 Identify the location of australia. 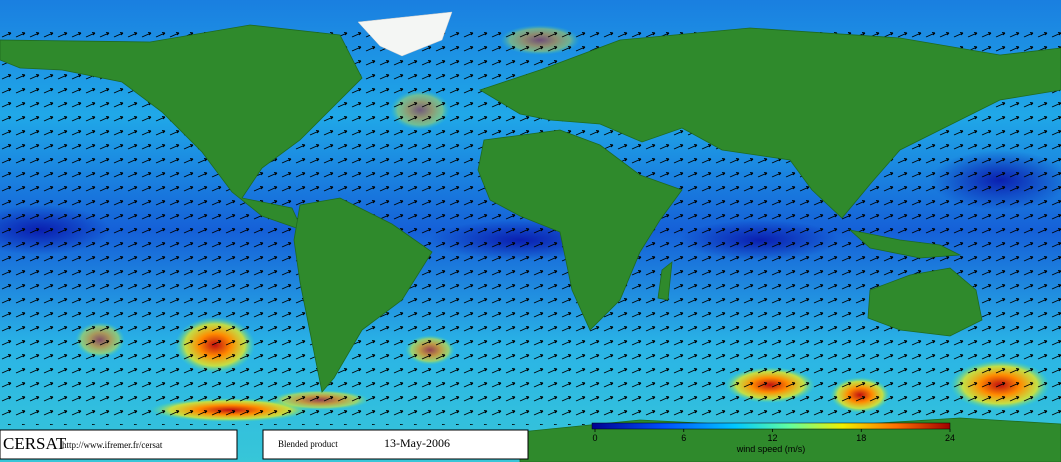
(925, 302).